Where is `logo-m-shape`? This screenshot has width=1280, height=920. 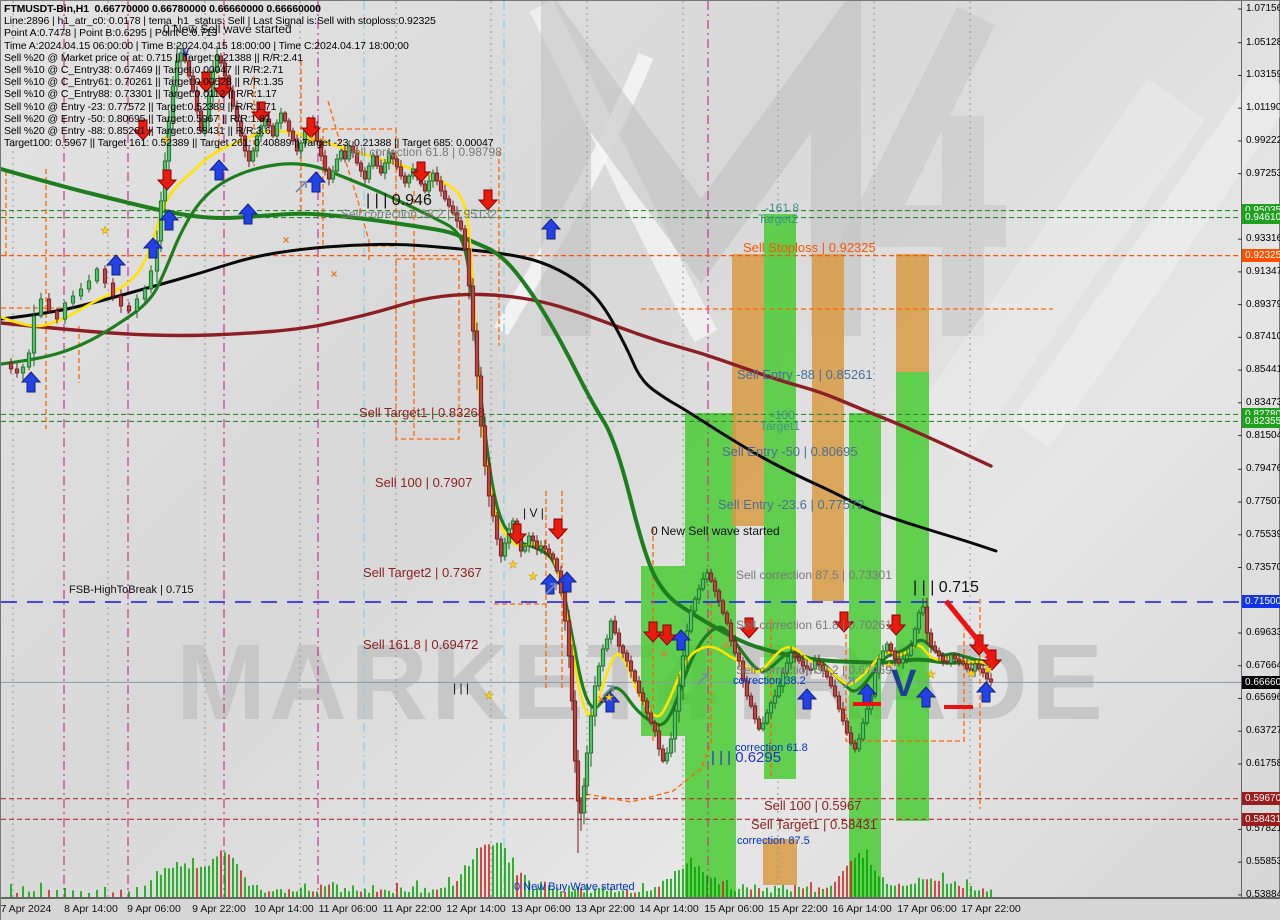 logo-m-shape is located at coordinates (701, 168).